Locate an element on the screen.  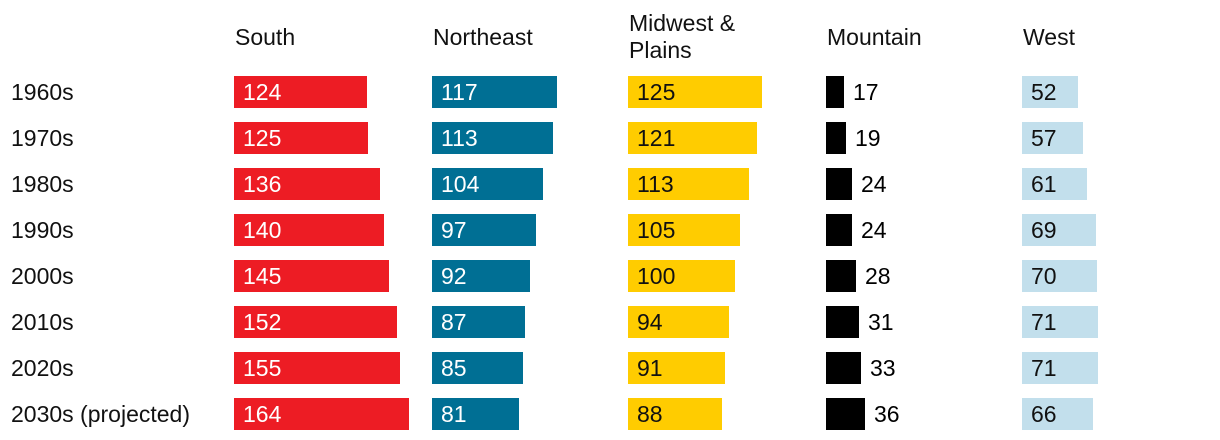
bar-west-2020s is located at coordinates (1060, 368).